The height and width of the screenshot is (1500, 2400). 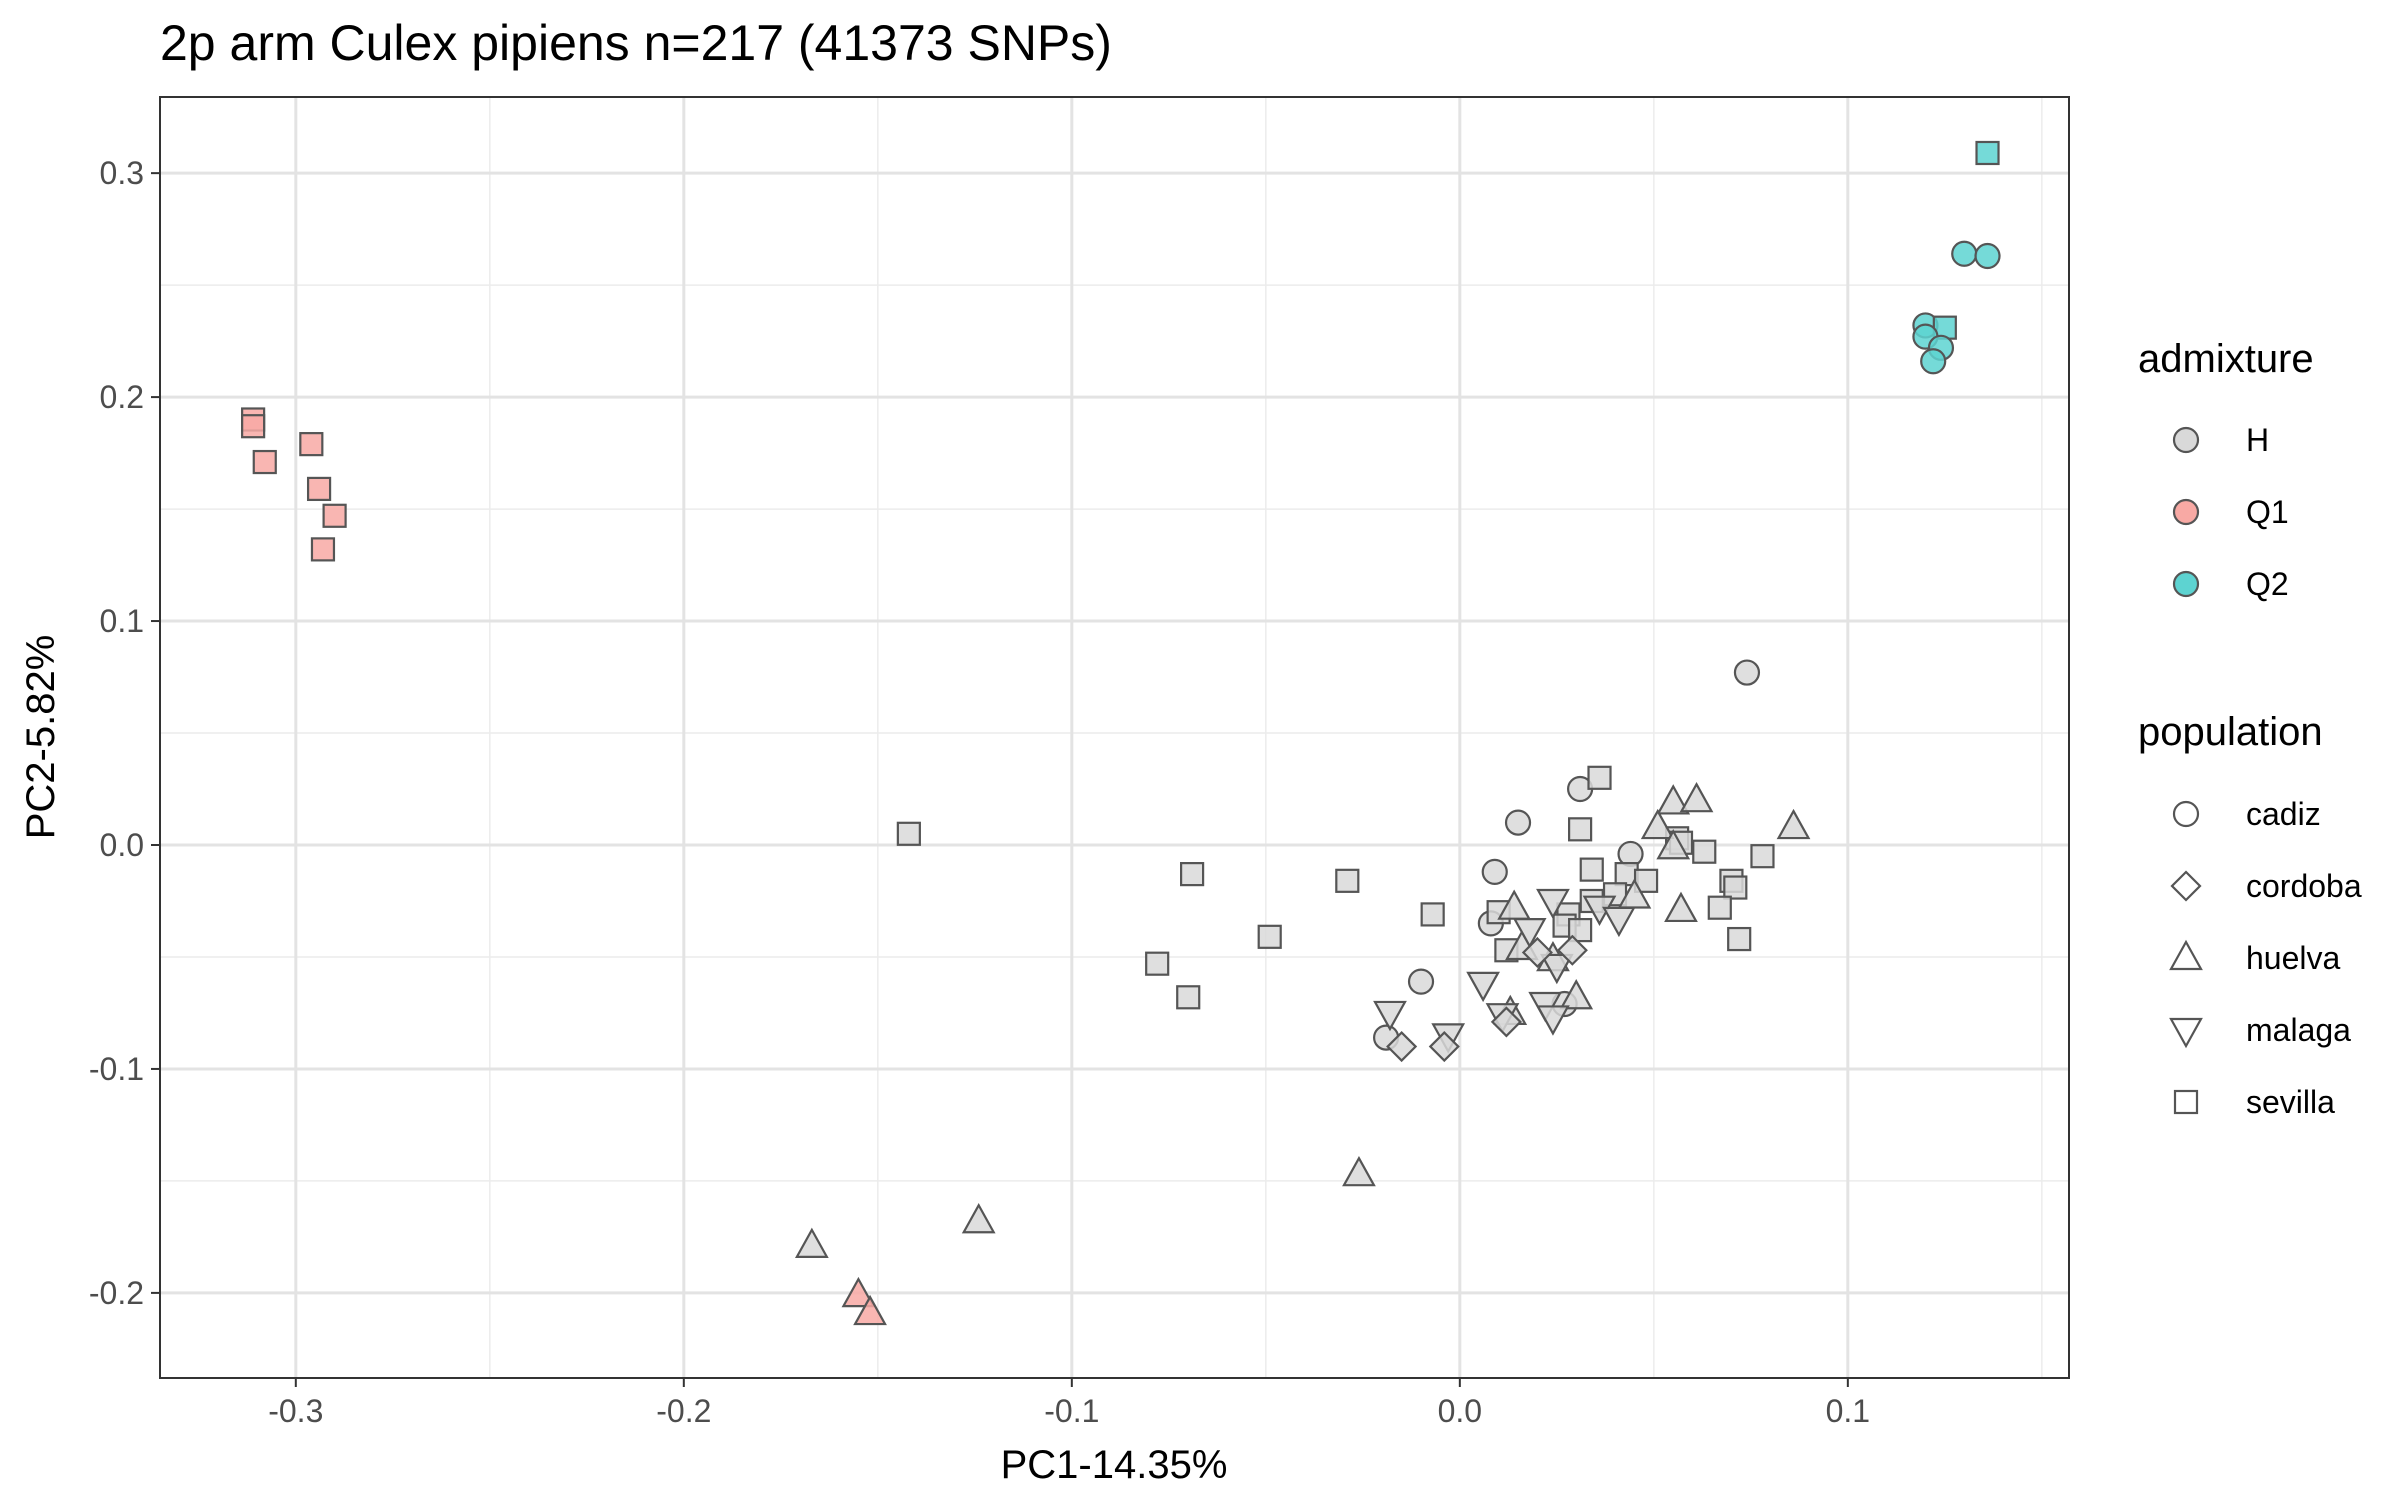 What do you see at coordinates (1071, 1411) in the screenshot?
I see `x-tick-label: -0.1` at bounding box center [1071, 1411].